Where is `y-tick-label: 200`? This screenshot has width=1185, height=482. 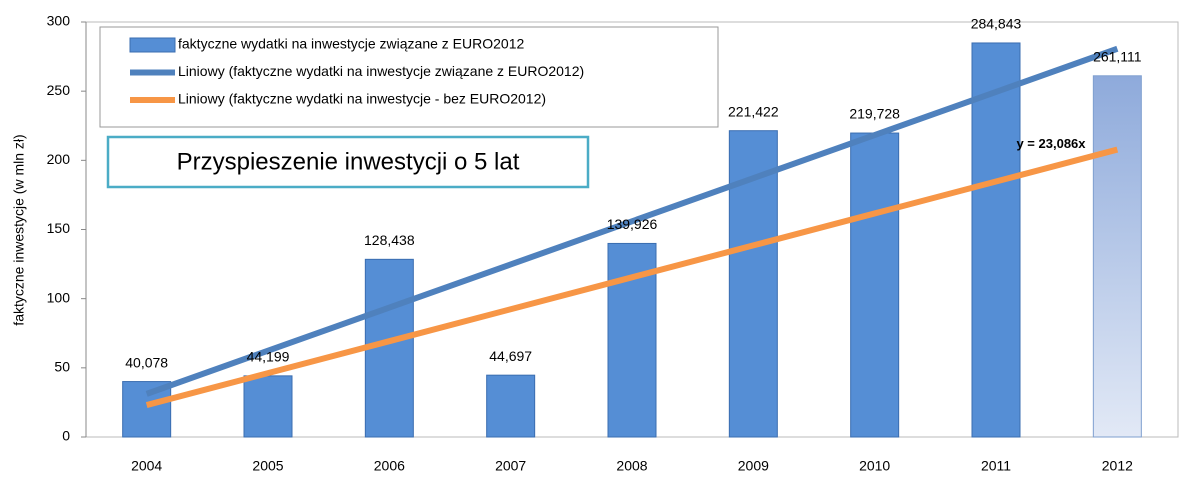 y-tick-label: 200 is located at coordinates (59, 159).